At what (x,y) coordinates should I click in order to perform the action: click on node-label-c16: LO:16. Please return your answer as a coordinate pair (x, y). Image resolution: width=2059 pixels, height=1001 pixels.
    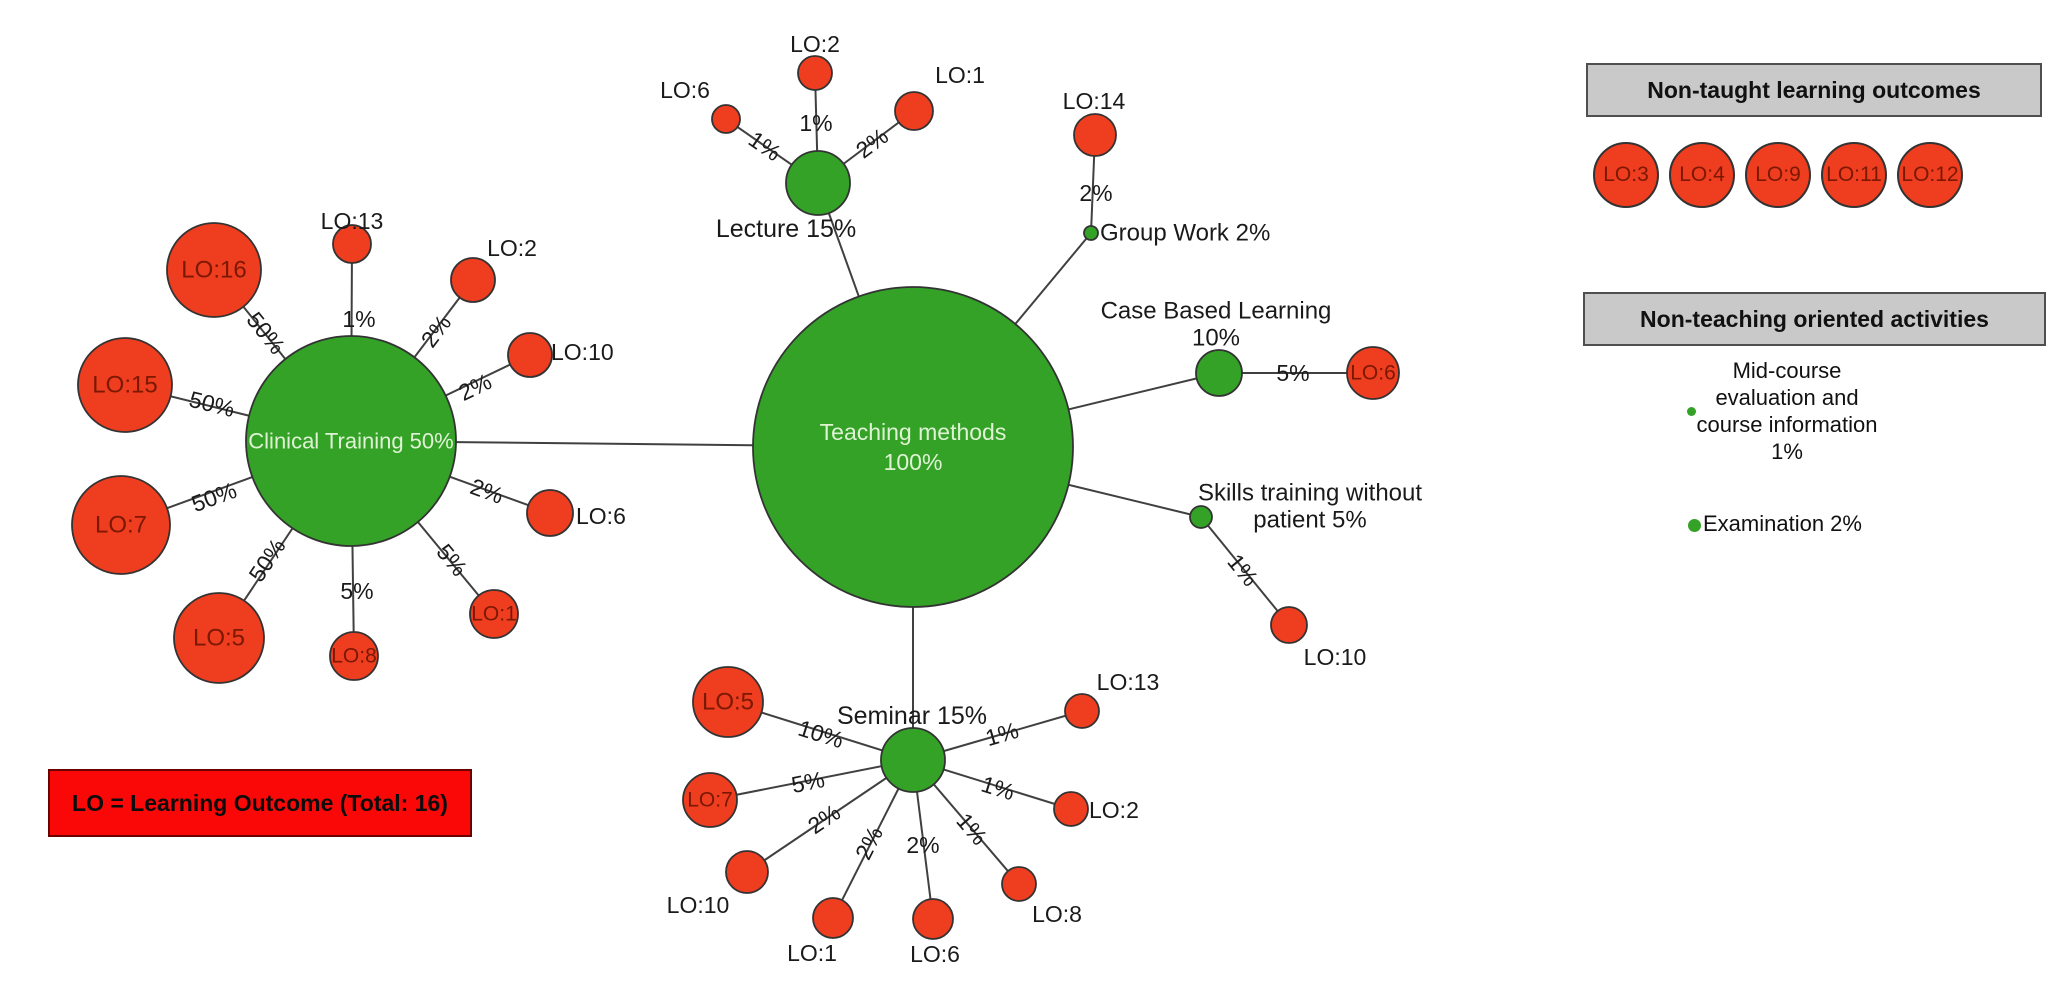
    Looking at the image, I should click on (213, 270).